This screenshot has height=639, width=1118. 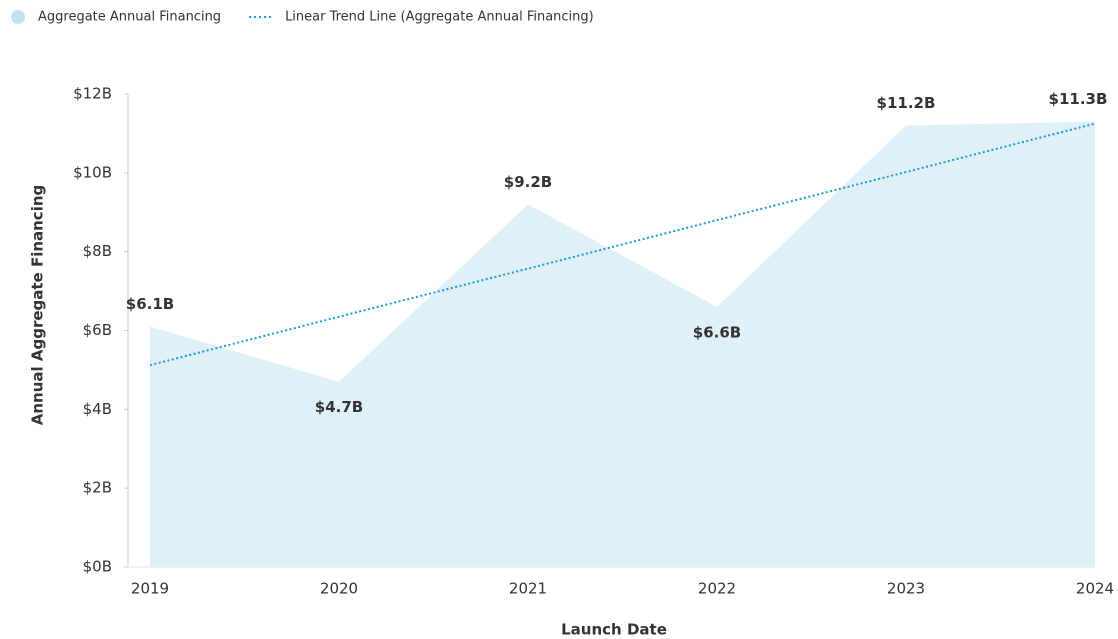 I want to click on x-axis-title: Launch Date, so click(x=614, y=630).